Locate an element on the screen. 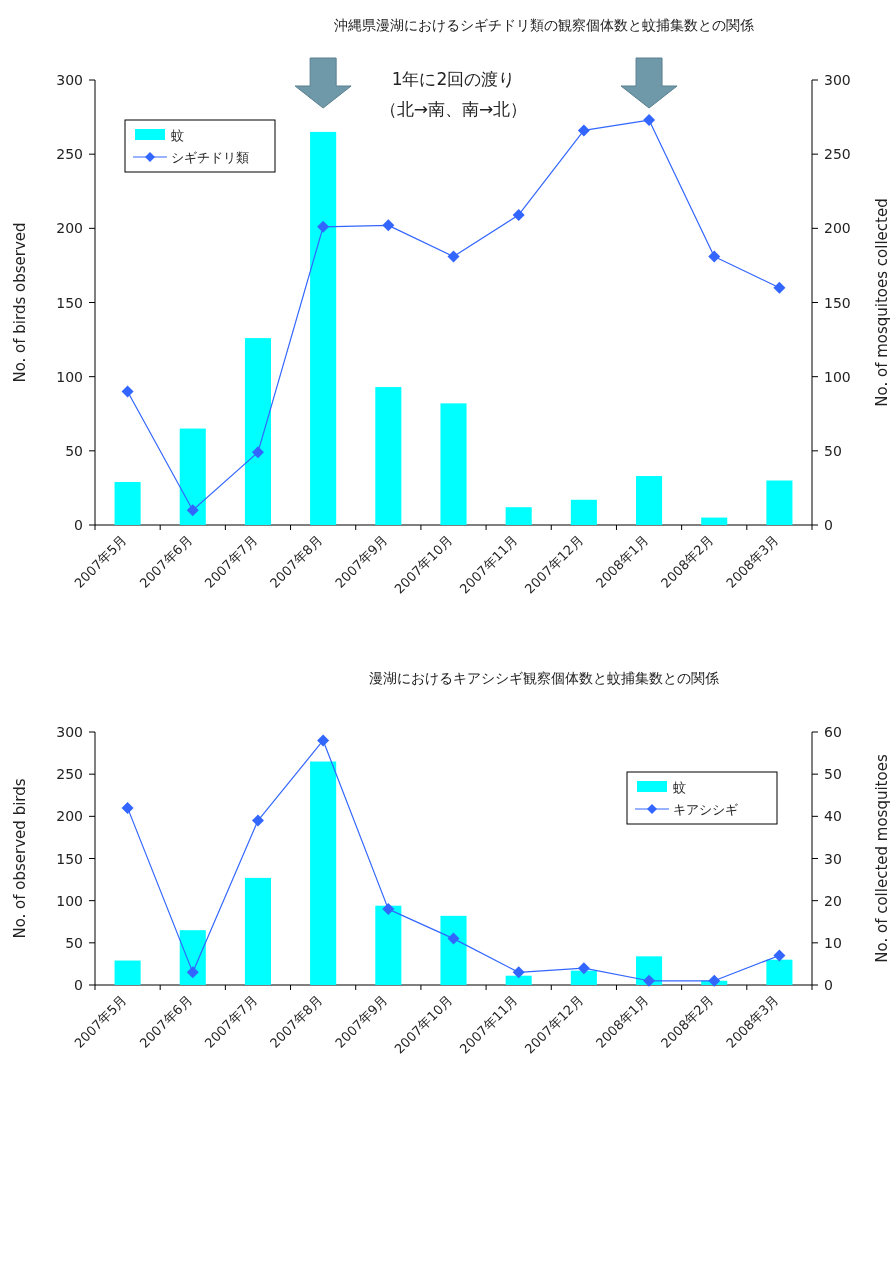 The width and height of the screenshot is (896, 1284). y2-tick-label: 40 is located at coordinates (833, 816).